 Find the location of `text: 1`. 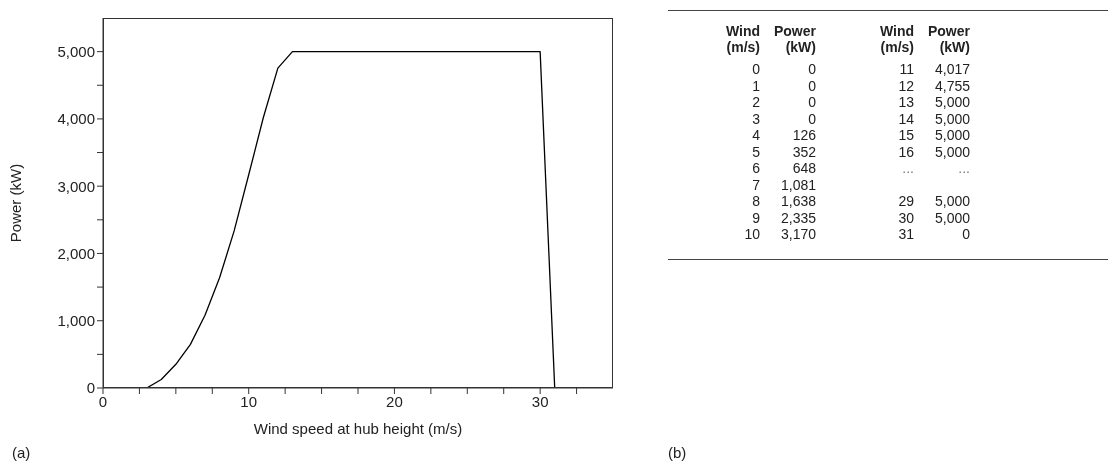

text: 1 is located at coordinates (756, 85).